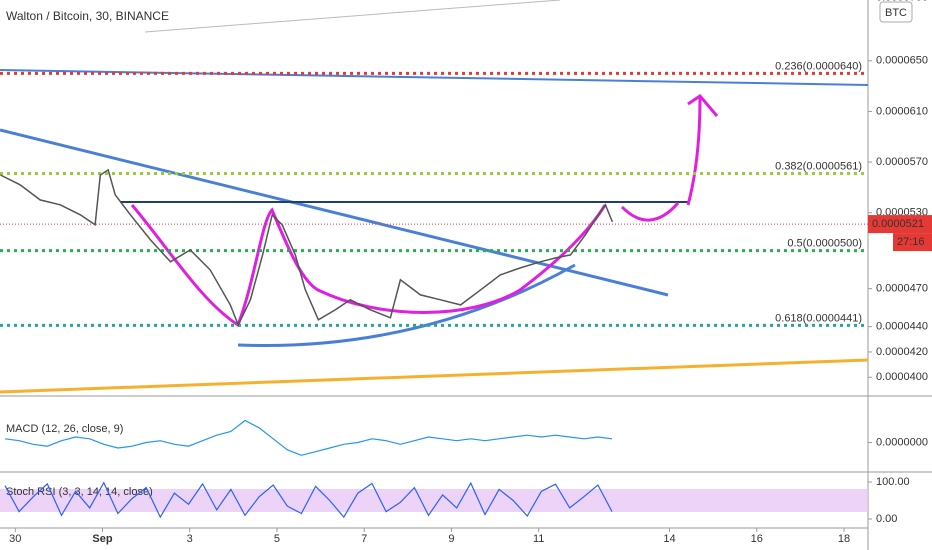 The width and height of the screenshot is (932, 550). Describe the element at coordinates (434, 77) in the screenshot. I see `trend-line` at that location.